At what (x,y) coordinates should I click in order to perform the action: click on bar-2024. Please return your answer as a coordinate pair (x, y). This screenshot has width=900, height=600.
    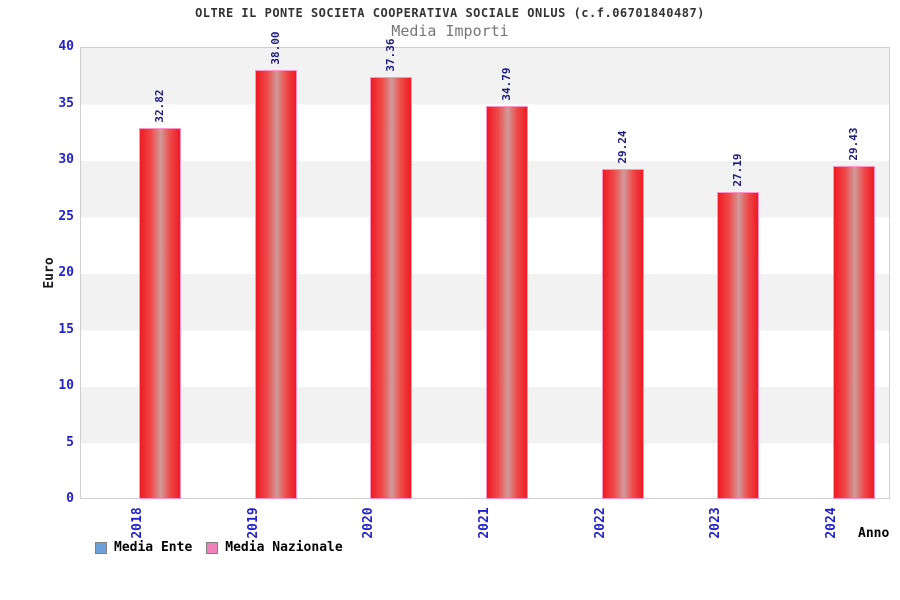
    Looking at the image, I should click on (854, 332).